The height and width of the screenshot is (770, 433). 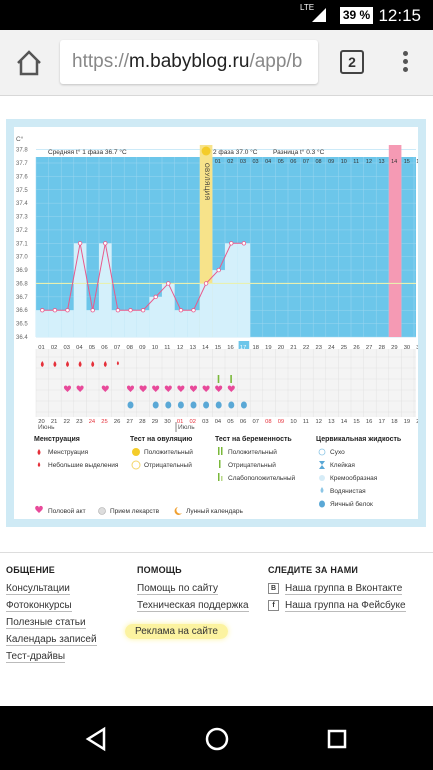 What do you see at coordinates (54, 422) in the screenshot?
I see `calendar-date-label: 21` at bounding box center [54, 422].